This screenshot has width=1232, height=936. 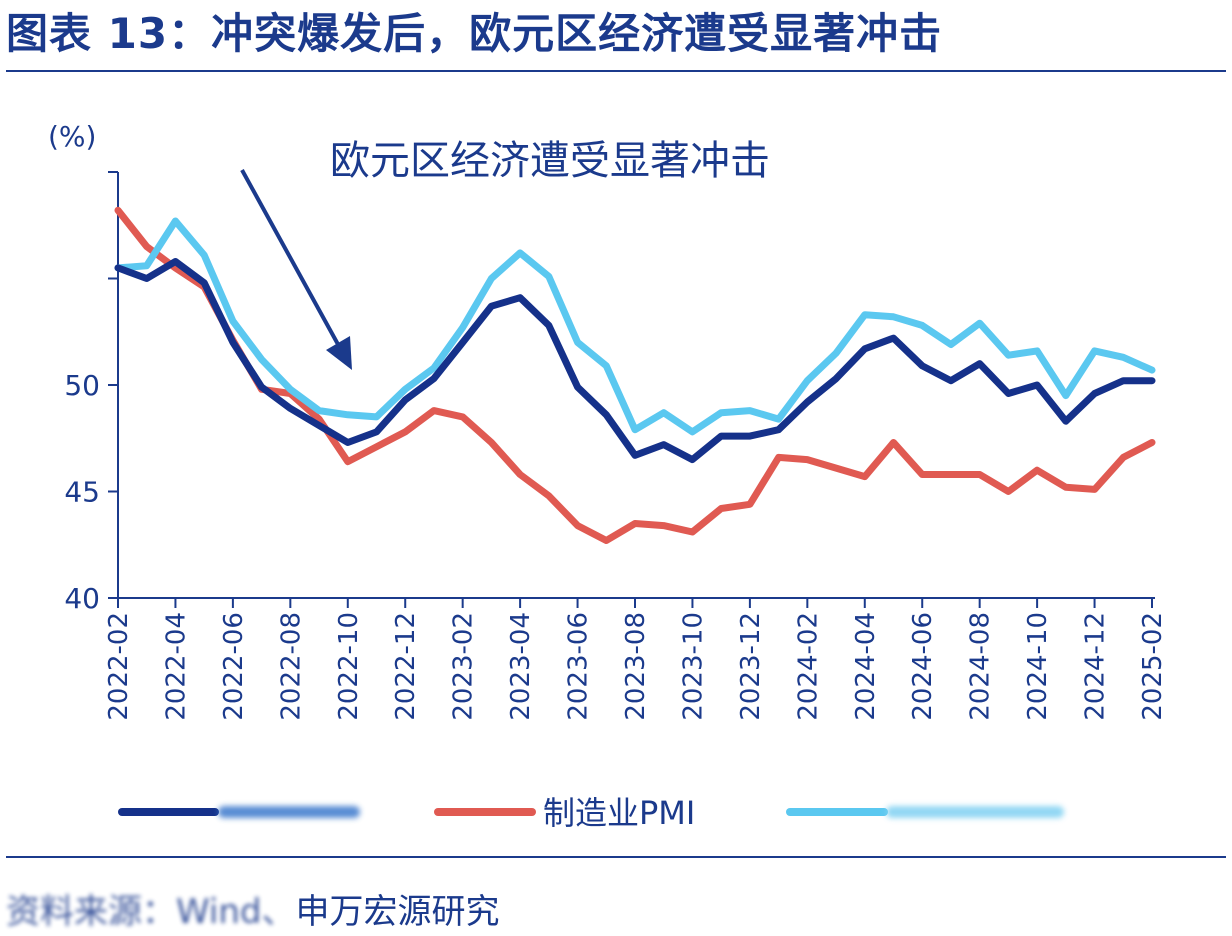 What do you see at coordinates (981, 666) in the screenshot?
I see `x-tick-label: 2024-08` at bounding box center [981, 666].